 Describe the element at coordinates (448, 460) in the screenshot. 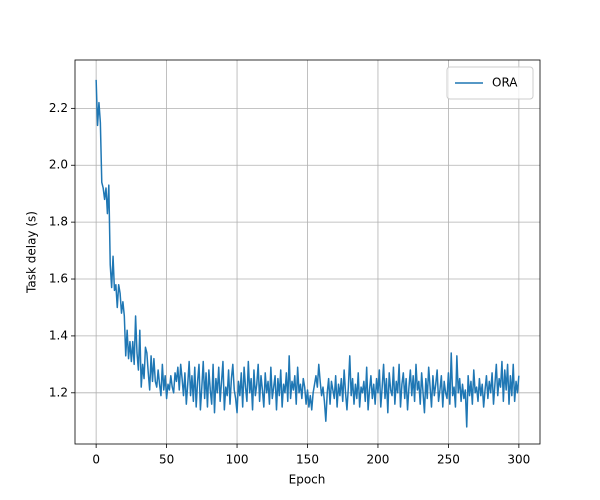

I see `x-tick-label: 250` at that location.